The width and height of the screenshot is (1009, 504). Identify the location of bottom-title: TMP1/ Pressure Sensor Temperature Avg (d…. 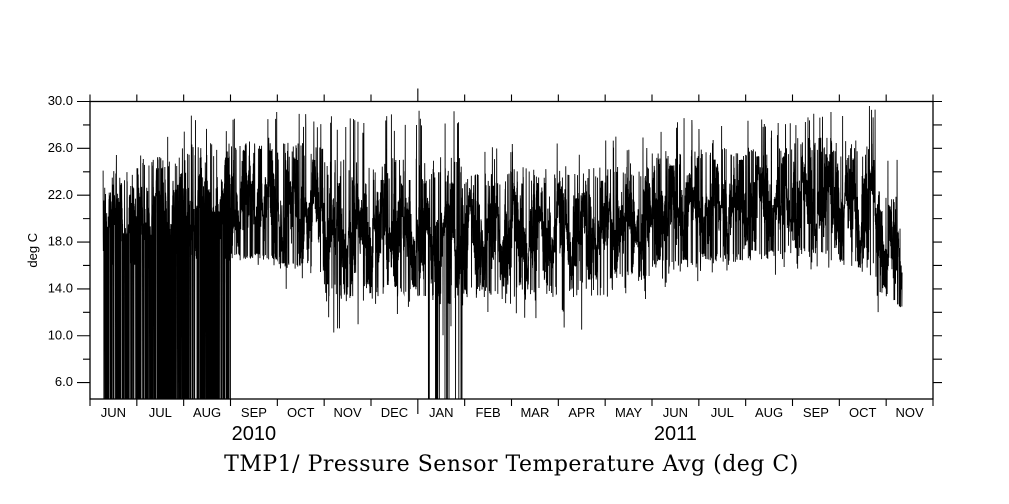
(511, 464).